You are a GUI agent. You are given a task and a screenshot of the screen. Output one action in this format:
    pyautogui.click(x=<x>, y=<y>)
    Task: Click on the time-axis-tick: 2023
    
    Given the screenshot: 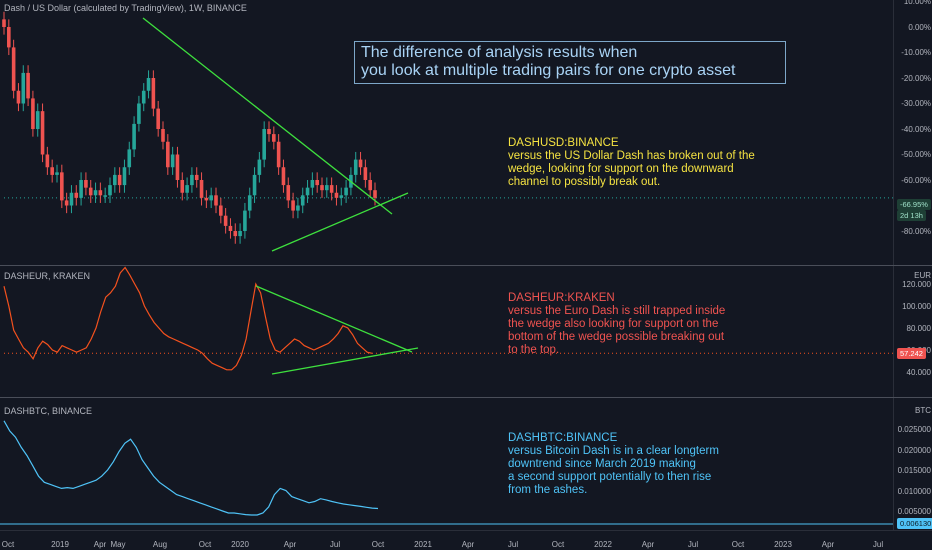 What is the action you would take?
    pyautogui.click(x=783, y=544)
    